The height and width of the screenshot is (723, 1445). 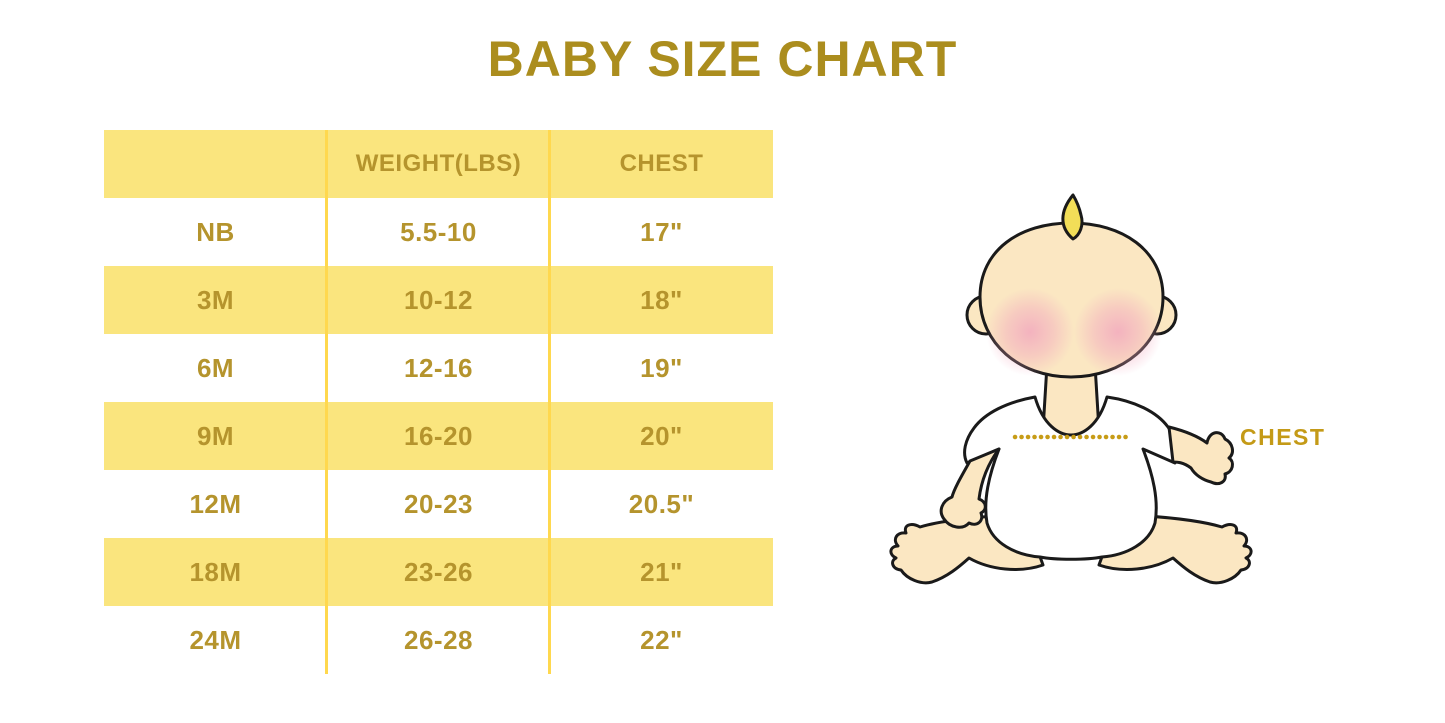 I want to click on cell-weight: 10-12, so click(x=438, y=299).